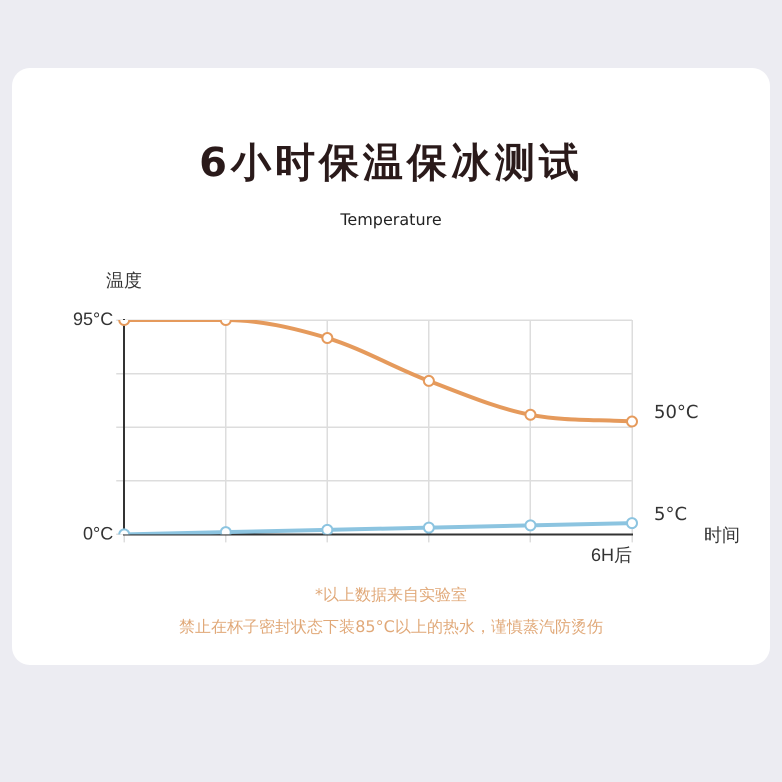 The width and height of the screenshot is (782, 782). Describe the element at coordinates (391, 627) in the screenshot. I see `text: 禁止在杯子密封状态下装85°C以上的热水，谨慎蒸汽防烫伤` at that location.